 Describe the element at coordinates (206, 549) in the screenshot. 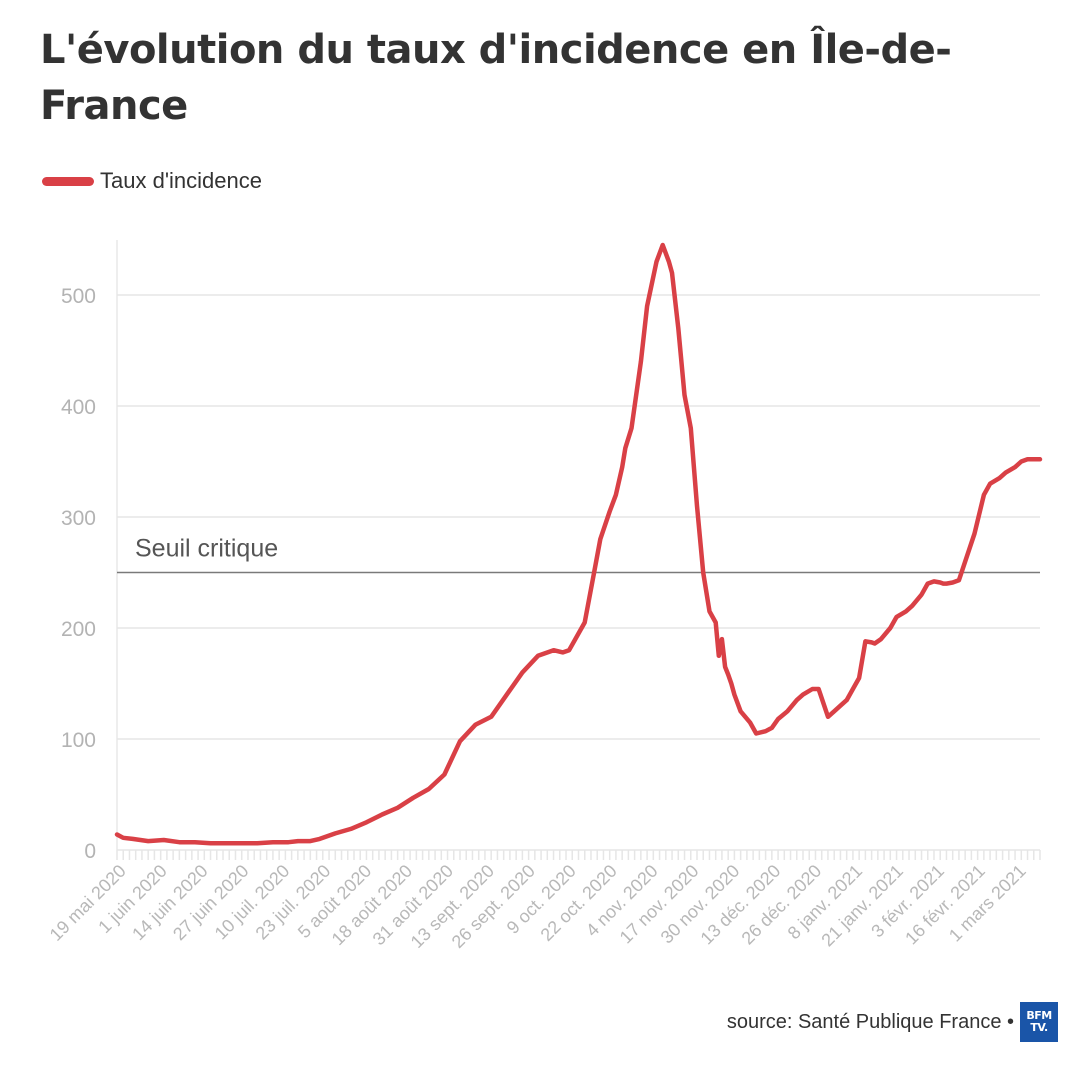

I see `threshold-label: Seuil critique` at that location.